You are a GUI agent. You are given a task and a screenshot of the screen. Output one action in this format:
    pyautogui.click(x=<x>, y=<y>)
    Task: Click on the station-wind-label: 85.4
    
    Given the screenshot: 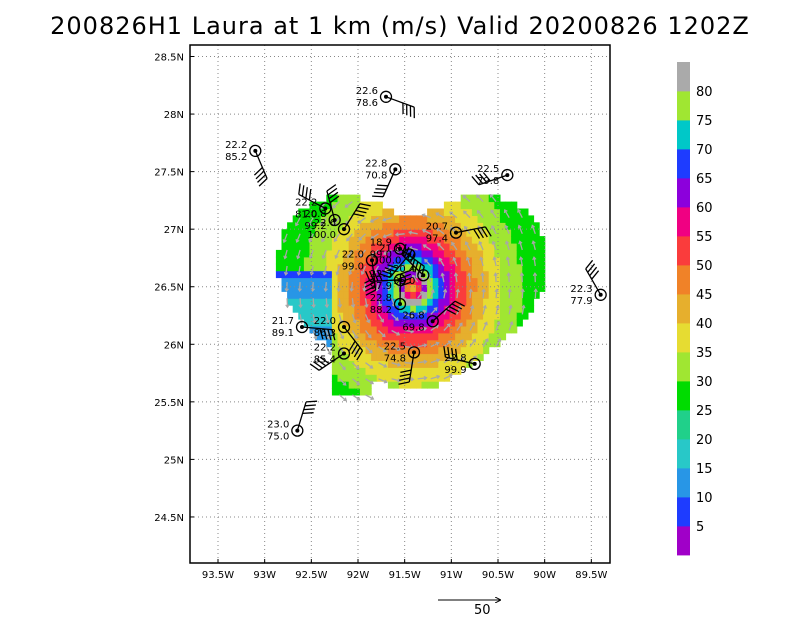 What is the action you would take?
    pyautogui.click(x=325, y=359)
    